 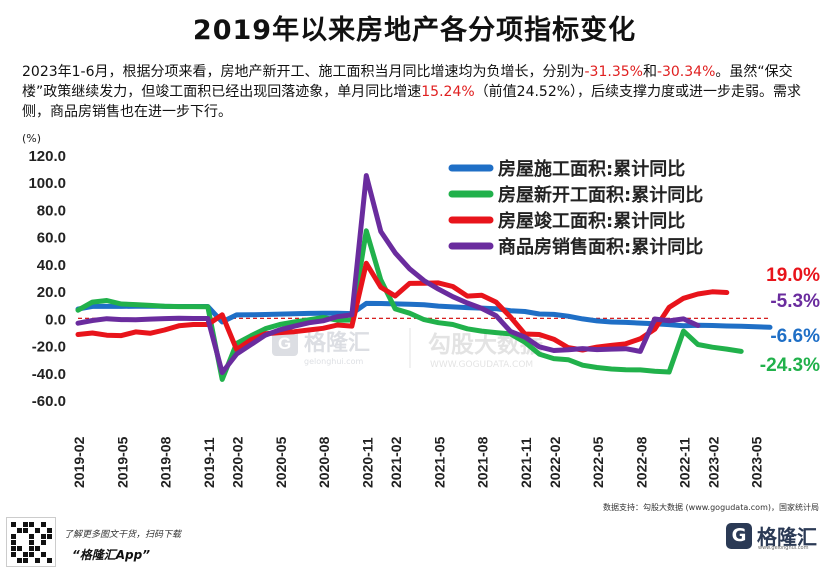 I want to click on x-tick-label: 2022-08, so click(x=641, y=462).